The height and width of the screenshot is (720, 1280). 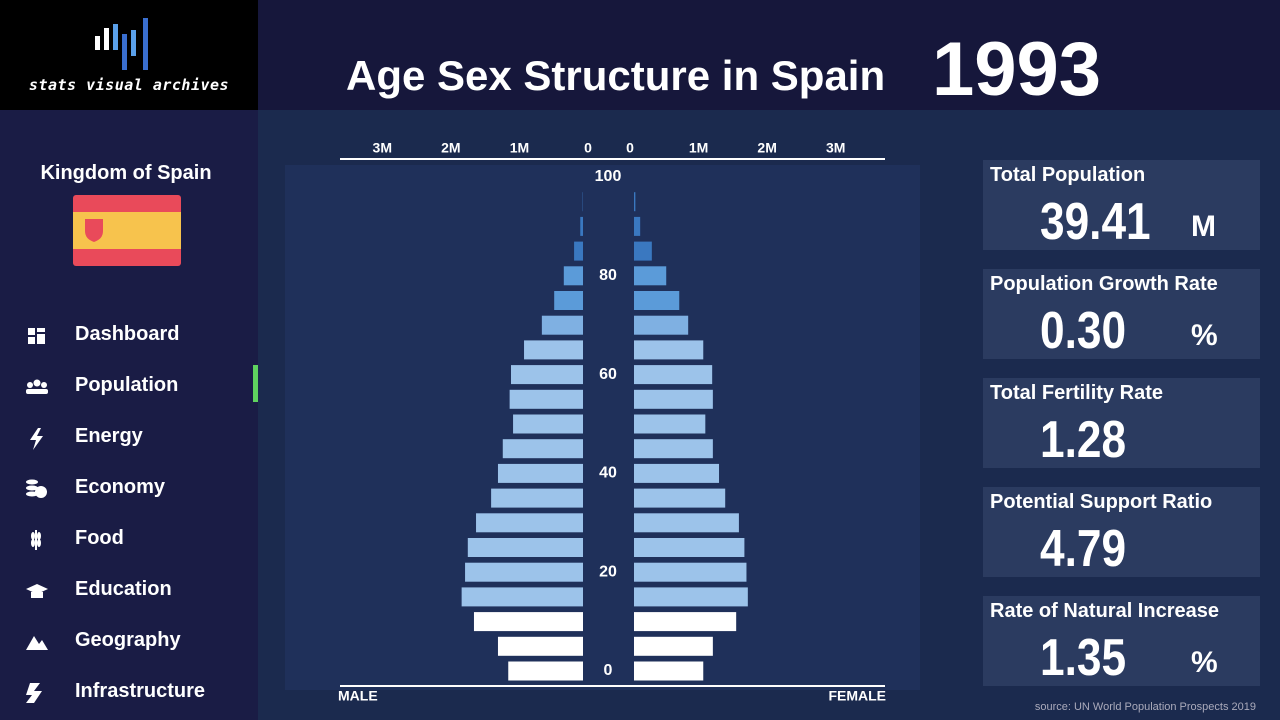 What do you see at coordinates (608, 374) in the screenshot?
I see `age-label: 60` at bounding box center [608, 374].